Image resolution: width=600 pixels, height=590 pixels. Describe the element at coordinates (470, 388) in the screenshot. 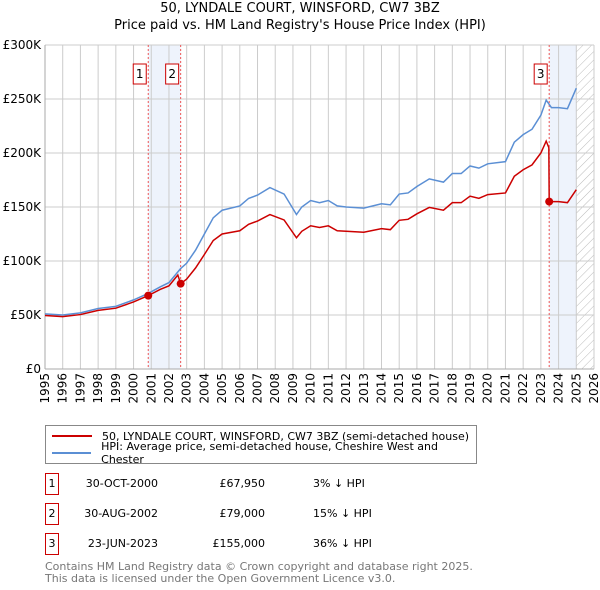

I see `x-tick-label: 2019` at that location.